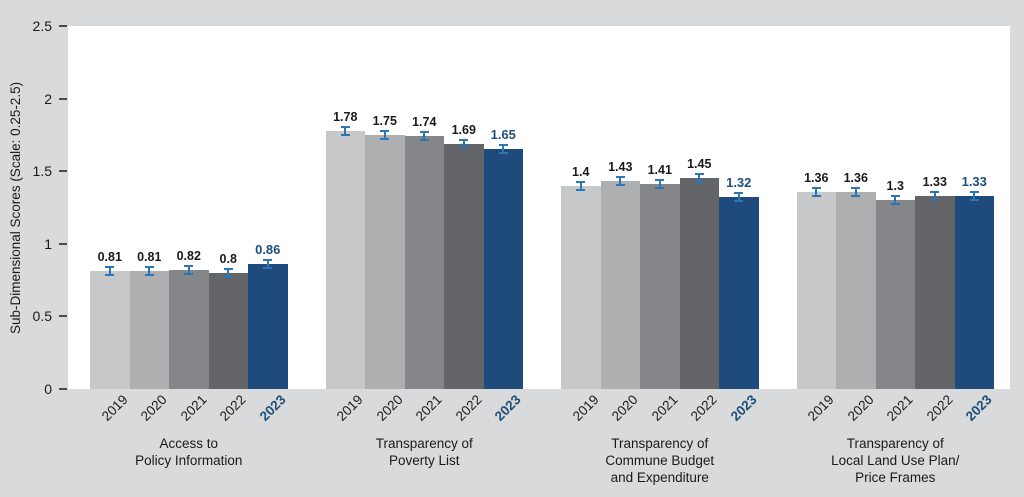 The image size is (1024, 497). What do you see at coordinates (659, 170) in the screenshot?
I see `bar-value-label: 1.41` at bounding box center [659, 170].